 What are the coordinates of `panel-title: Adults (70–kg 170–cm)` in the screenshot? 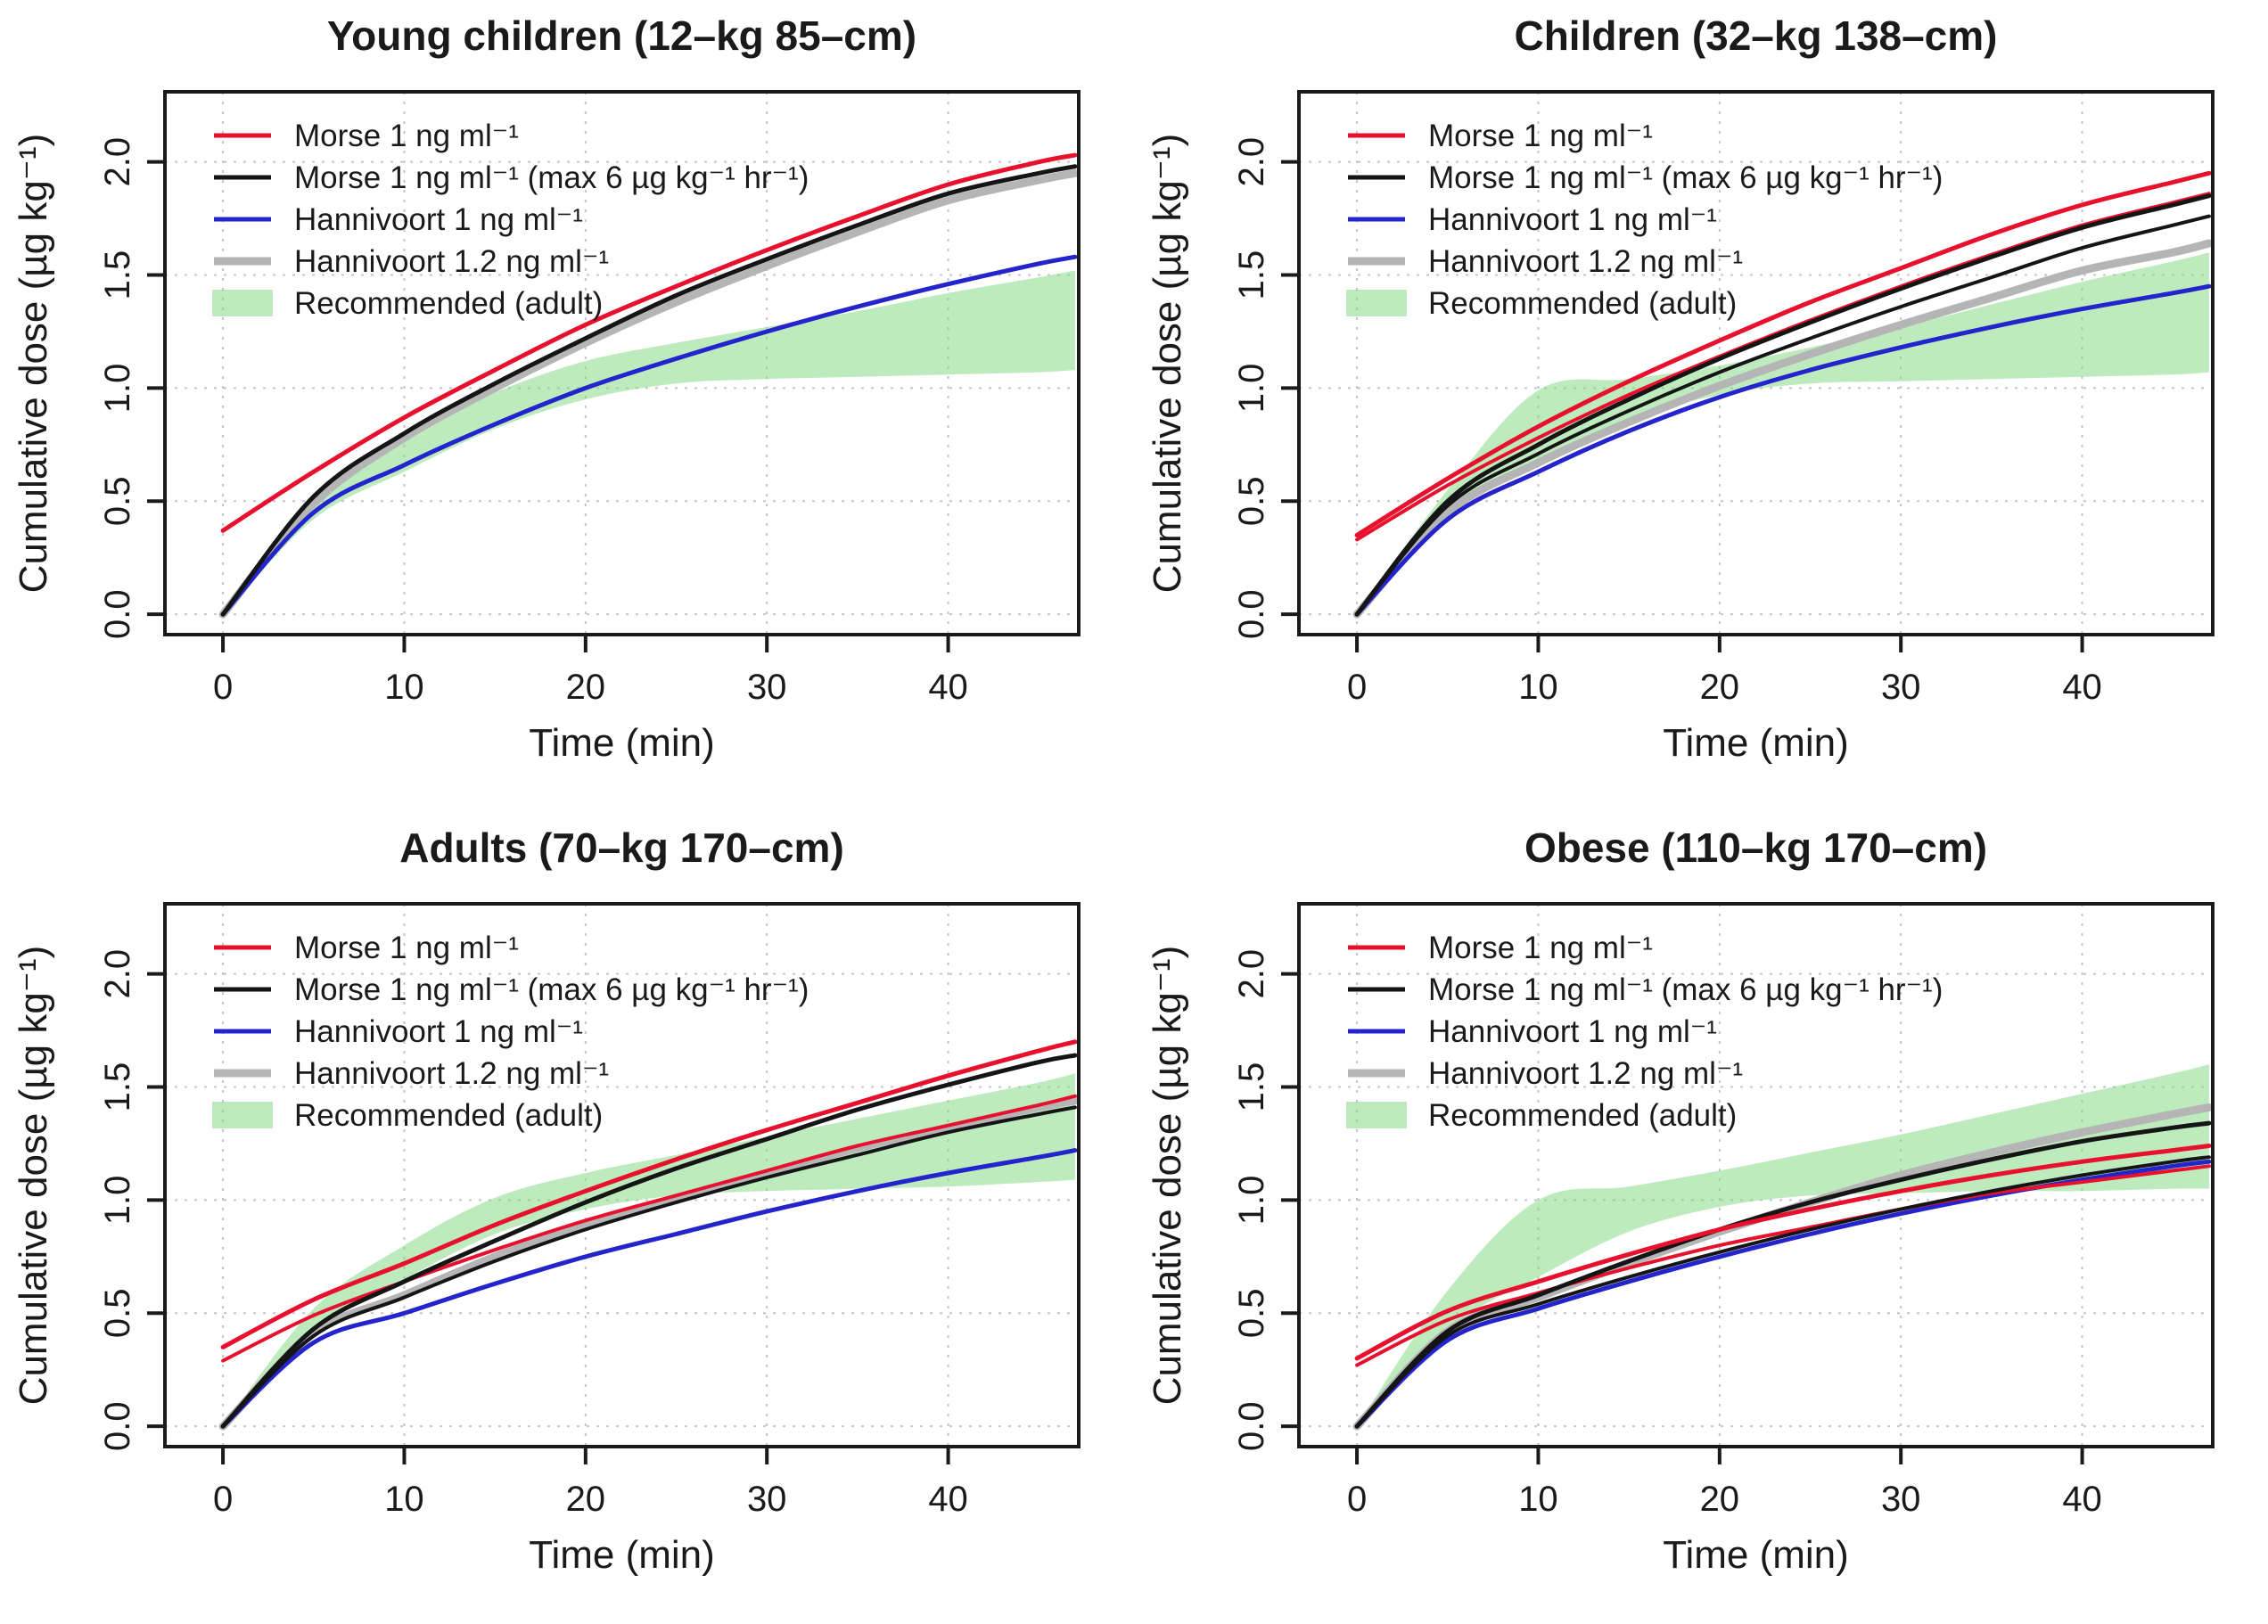 It's located at (621, 847).